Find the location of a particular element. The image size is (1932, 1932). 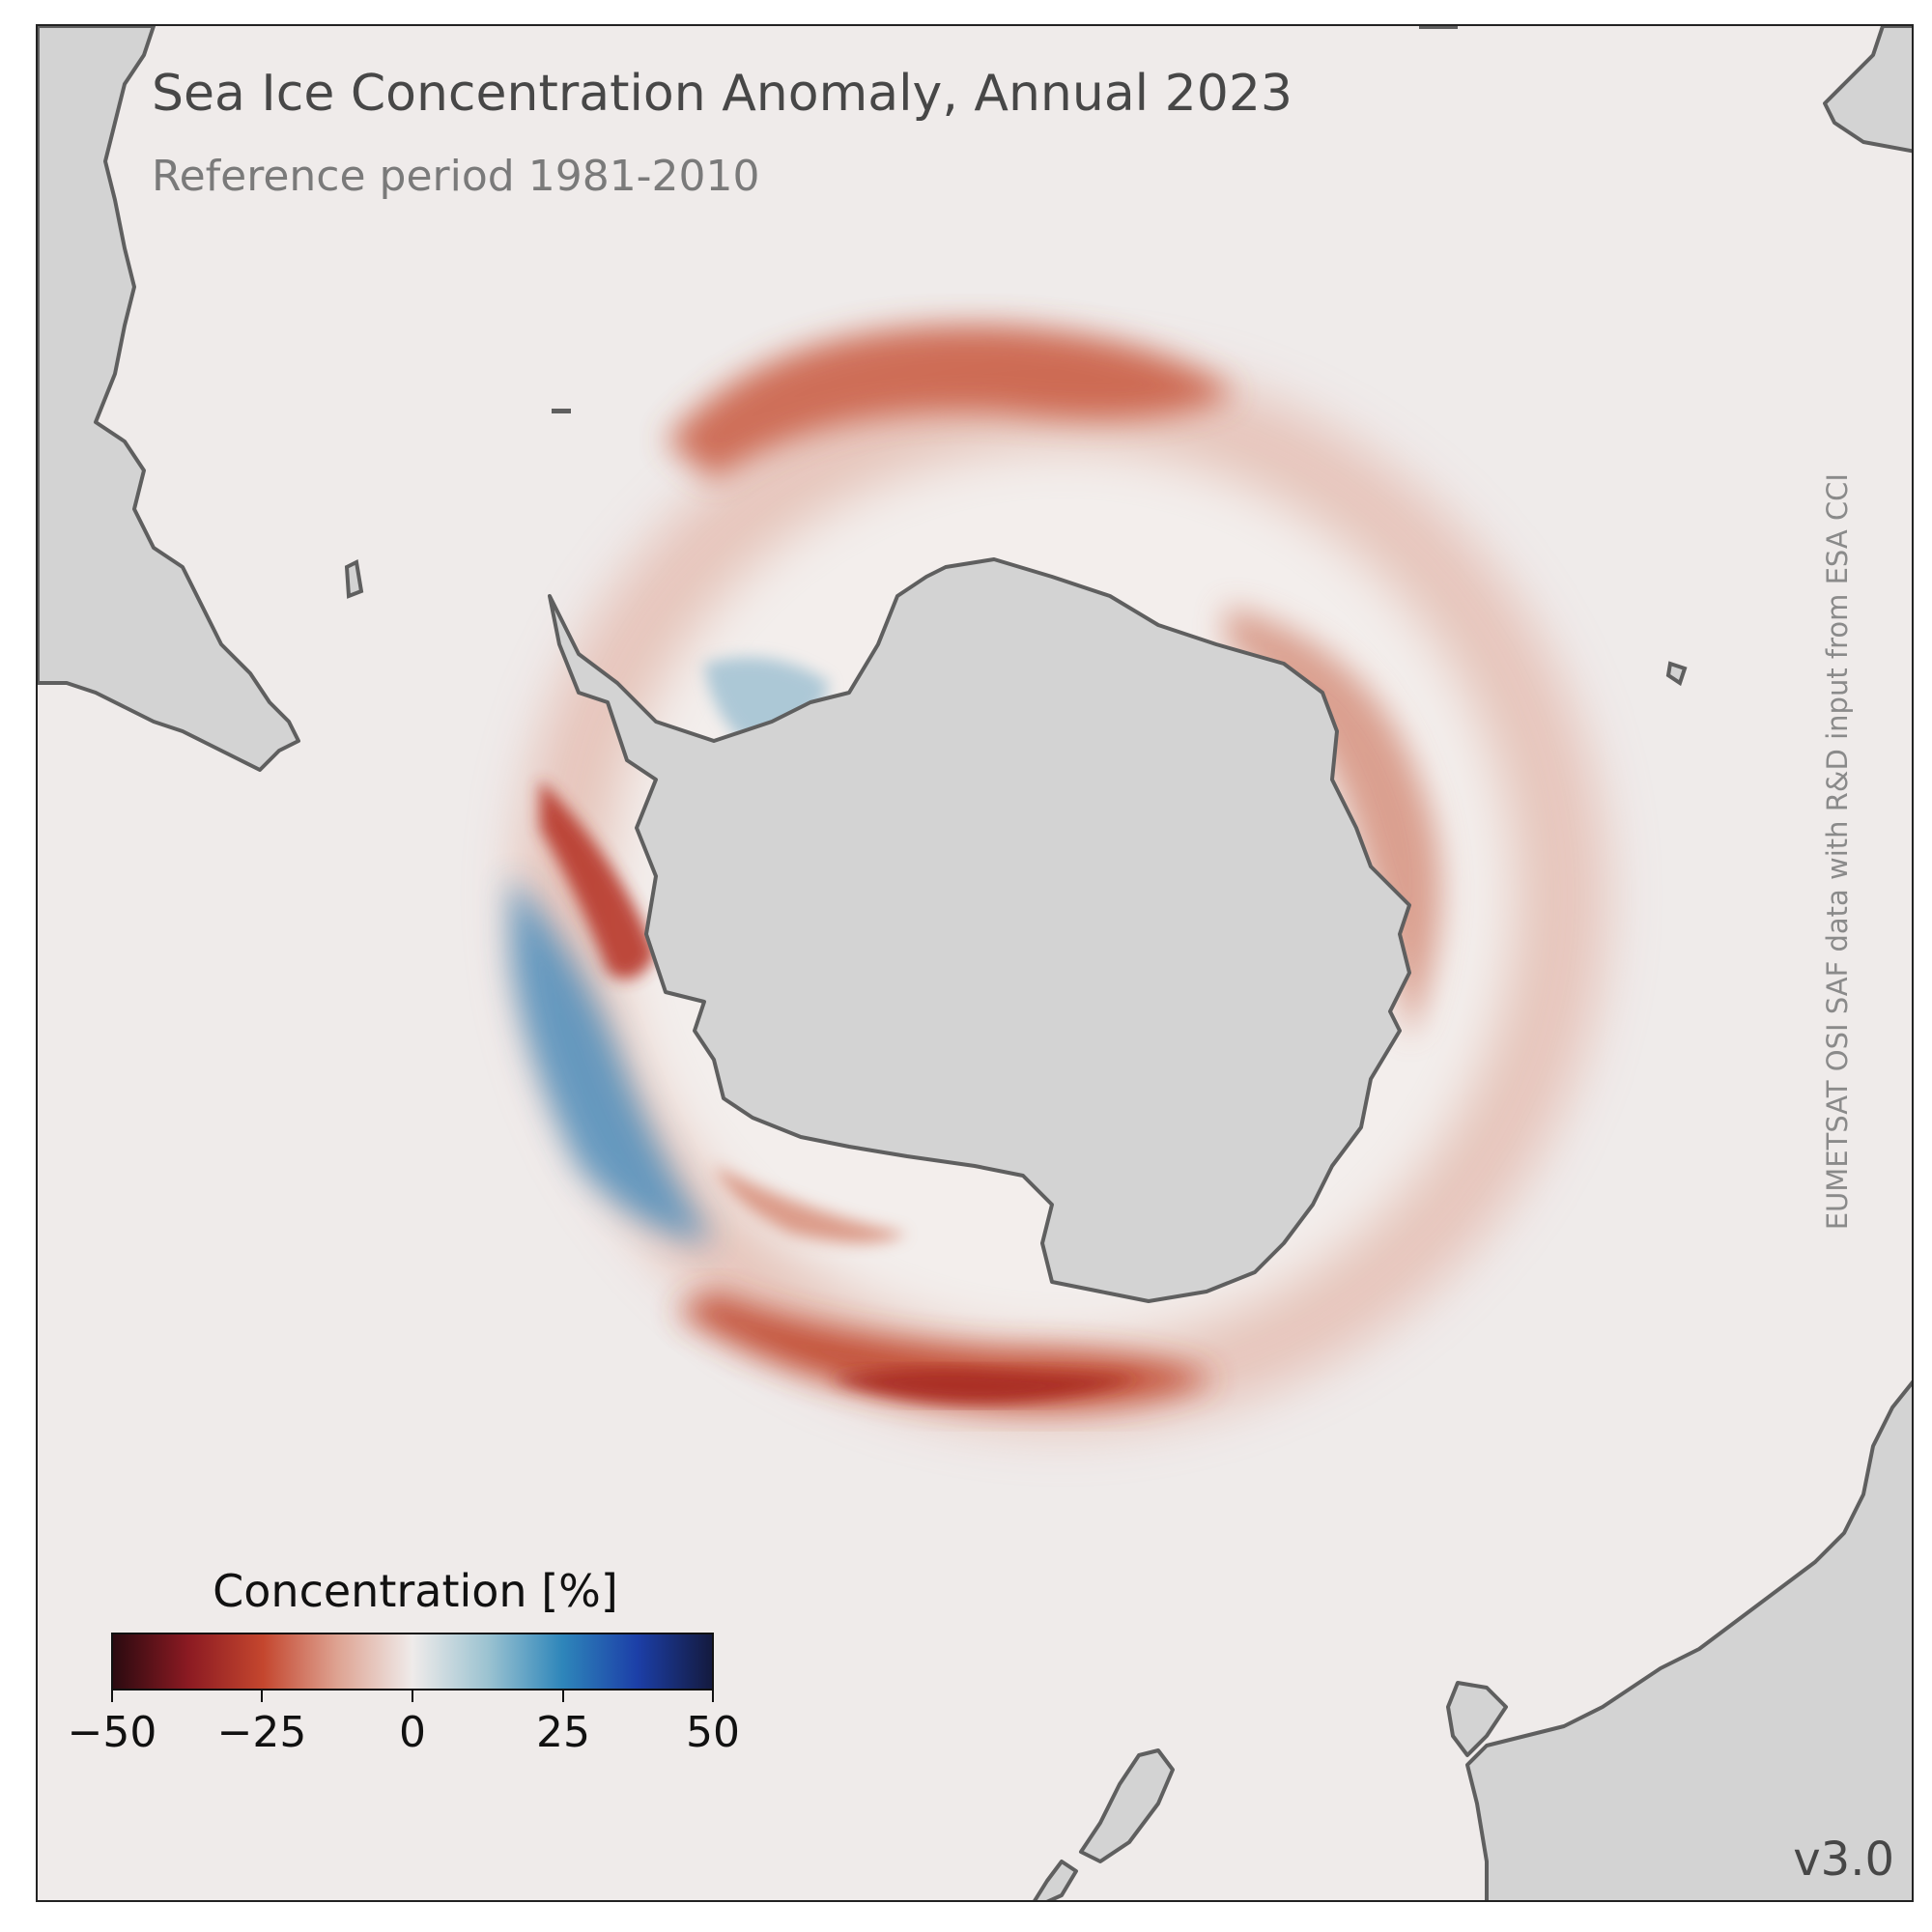

tasmania-landmass is located at coordinates (1477, 1719).